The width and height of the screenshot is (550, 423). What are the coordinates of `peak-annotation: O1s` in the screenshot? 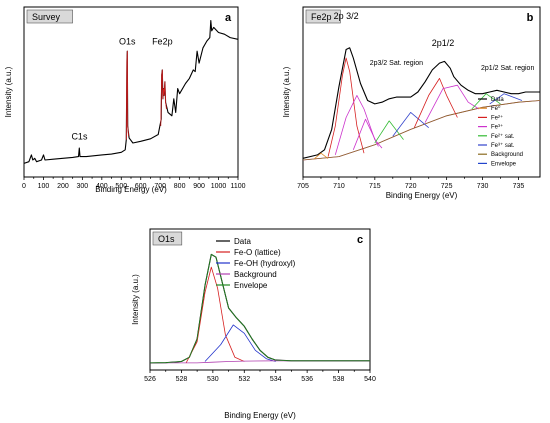 It's located at (127, 41).